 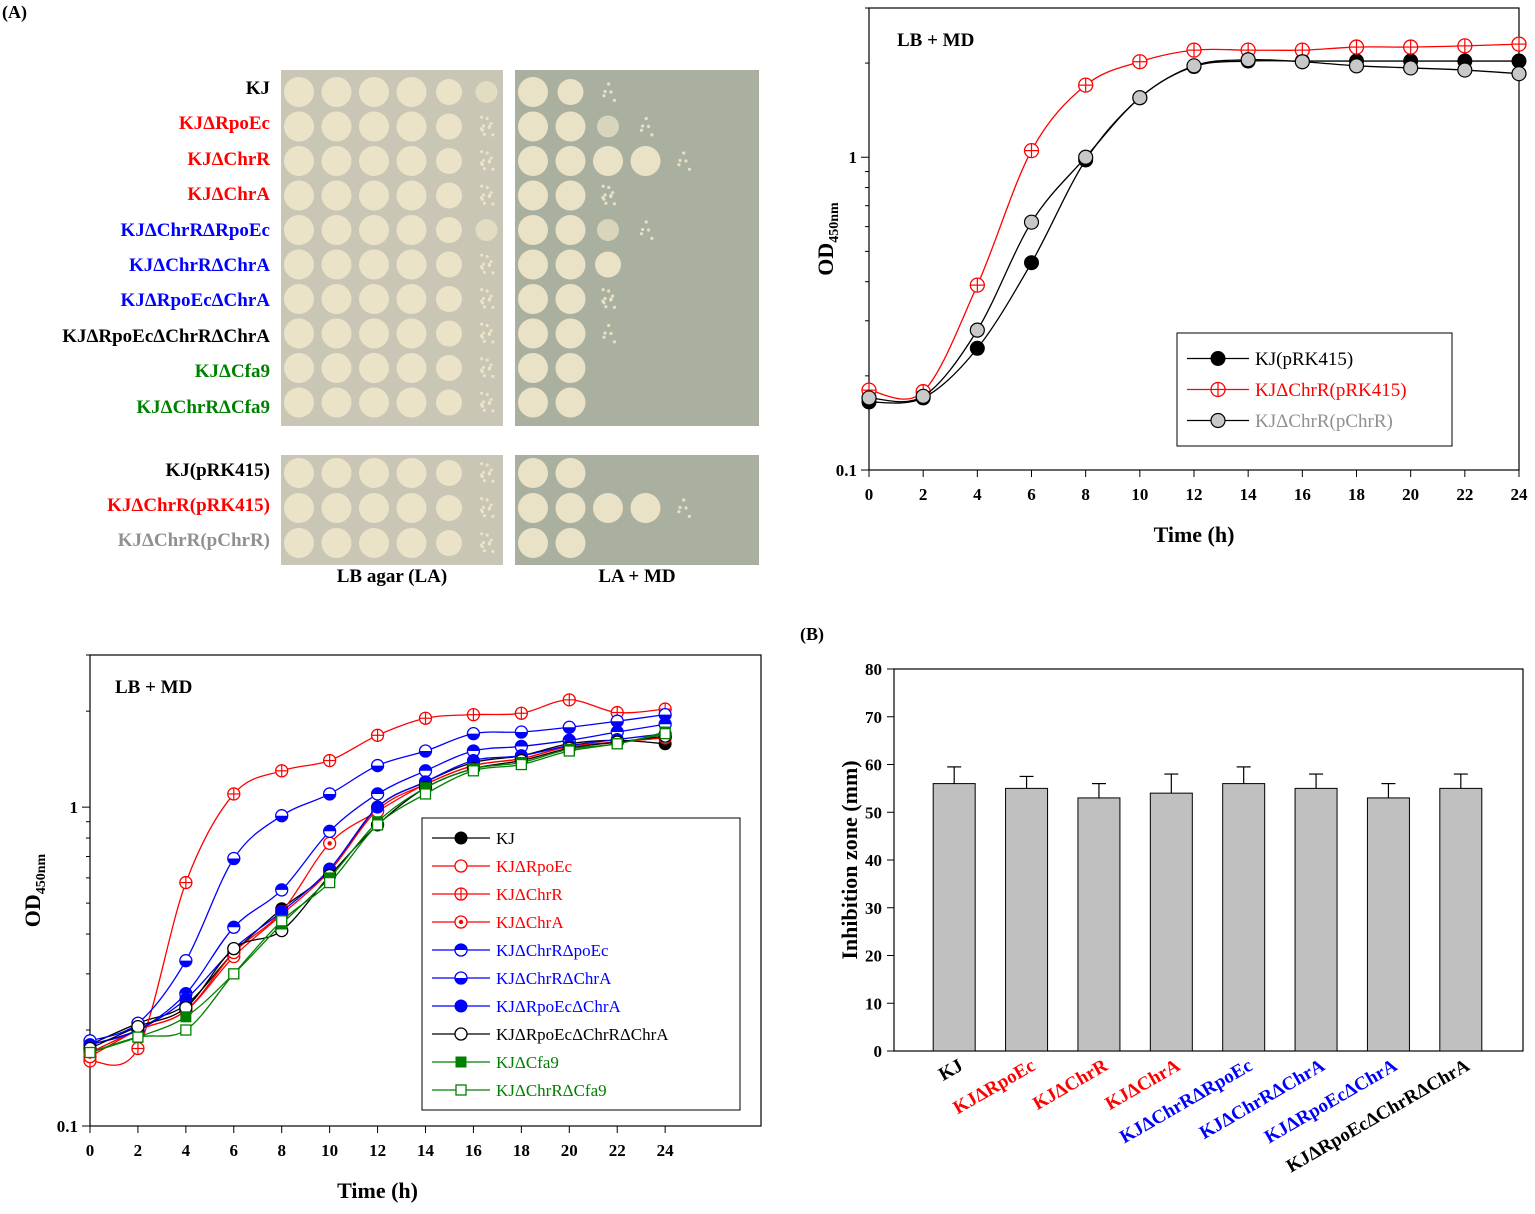 I want to click on legend-entry: KJΔRpoEcΔChrRΔChrA, so click(x=582, y=1034).